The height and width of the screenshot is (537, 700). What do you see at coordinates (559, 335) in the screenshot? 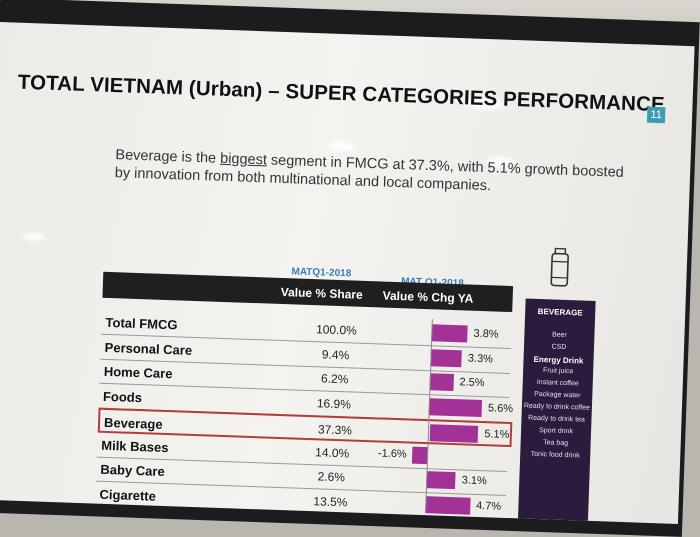
I see `beverage-item: Beer` at bounding box center [559, 335].